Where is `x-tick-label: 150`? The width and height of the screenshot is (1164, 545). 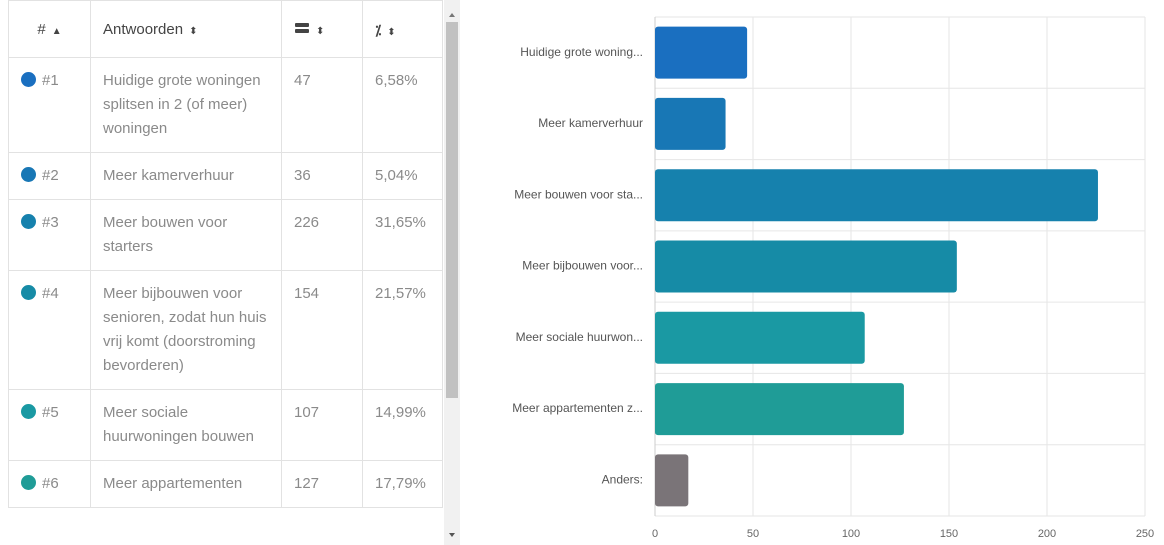
x-tick-label: 150 is located at coordinates (949, 534).